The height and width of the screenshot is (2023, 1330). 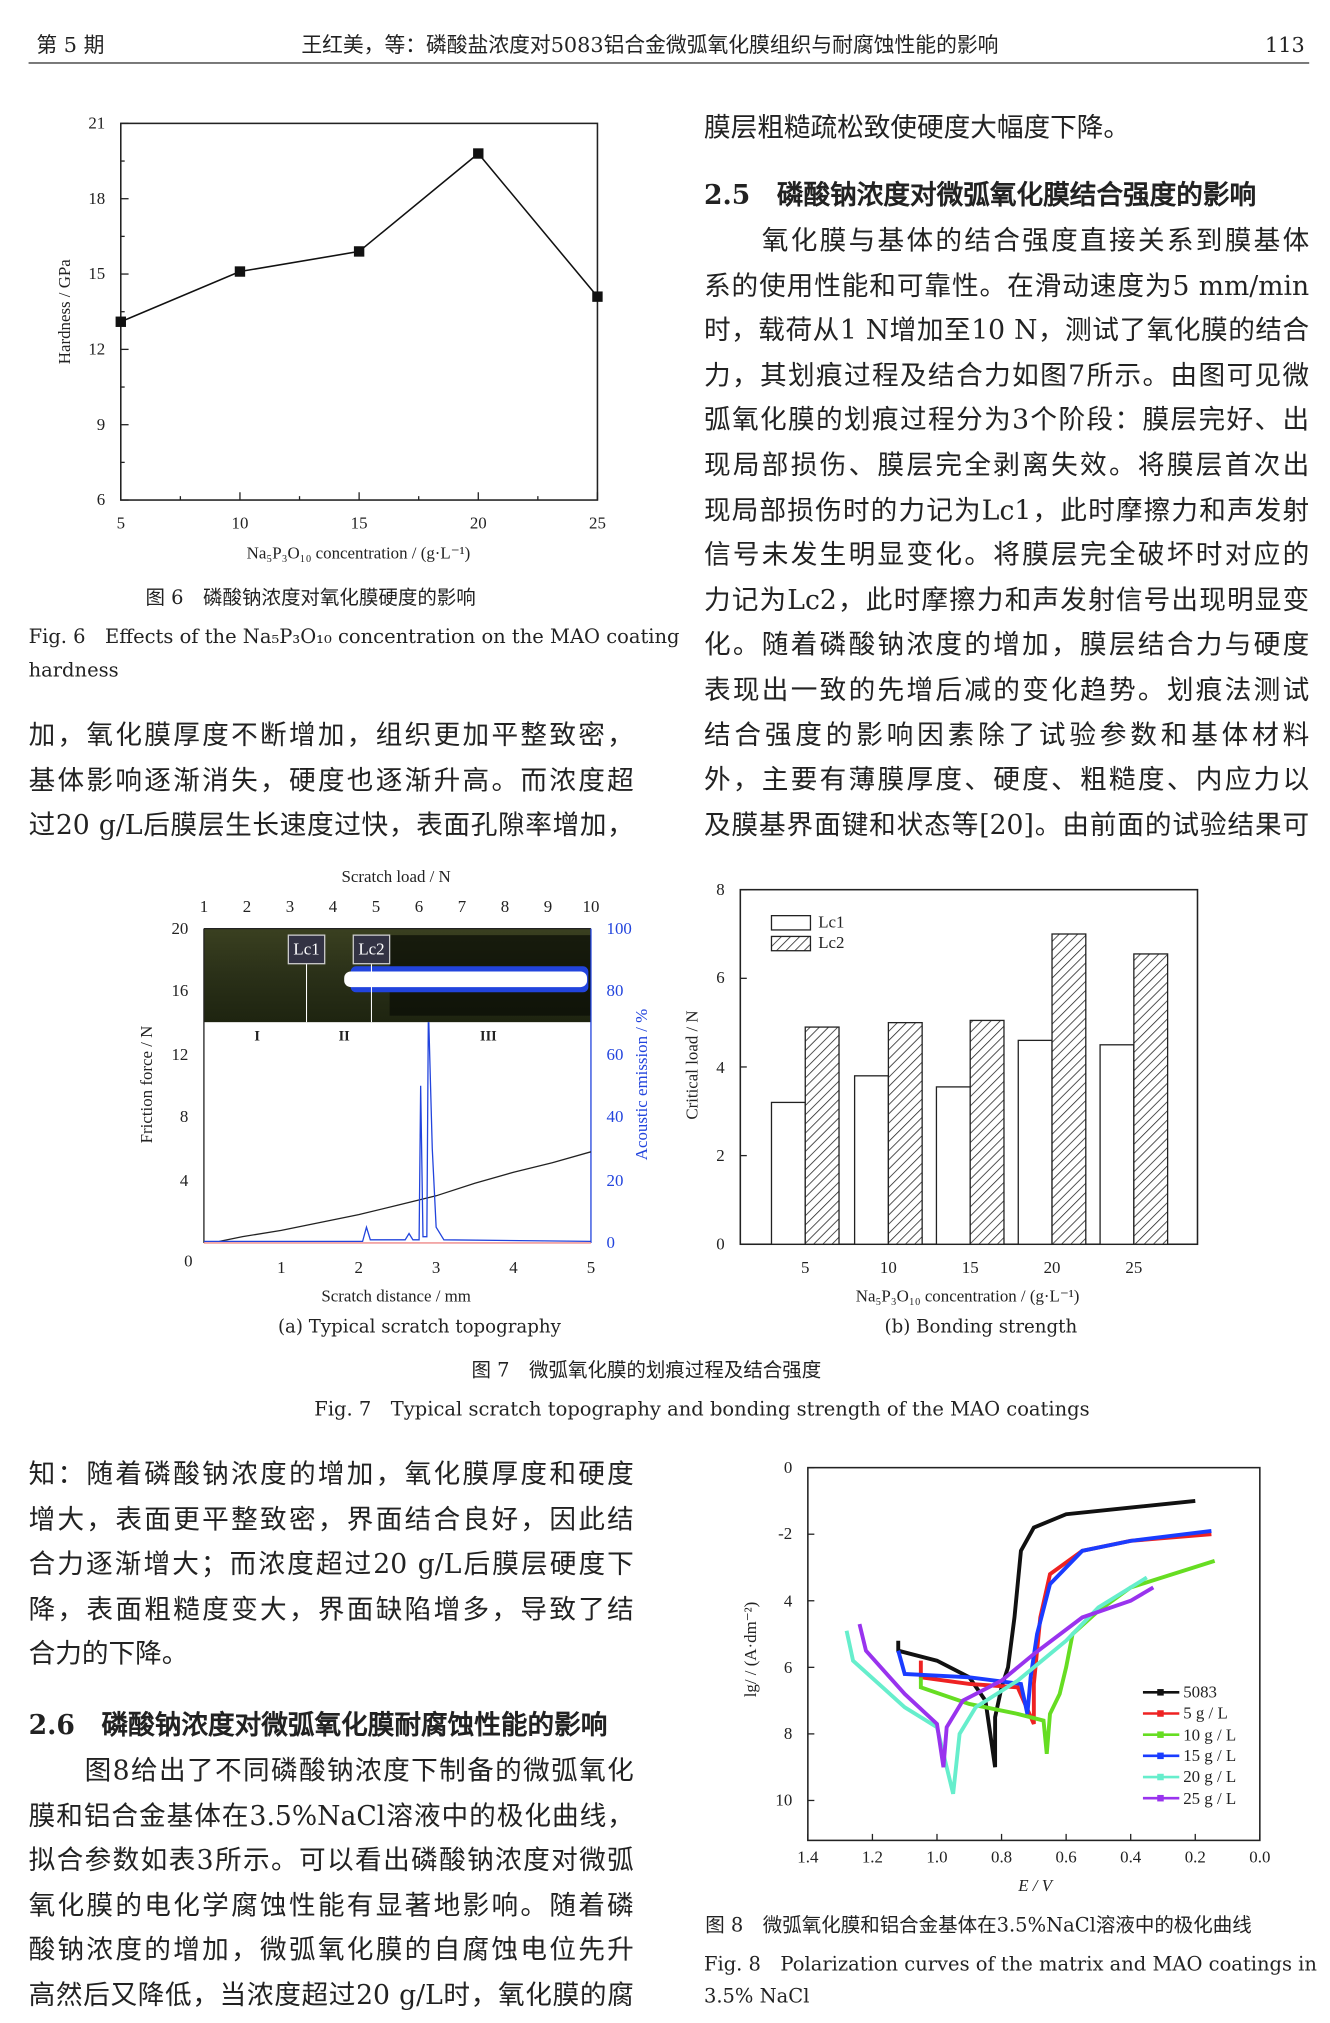 I want to click on fig6-x-tick-label: 20, so click(x=478, y=523).